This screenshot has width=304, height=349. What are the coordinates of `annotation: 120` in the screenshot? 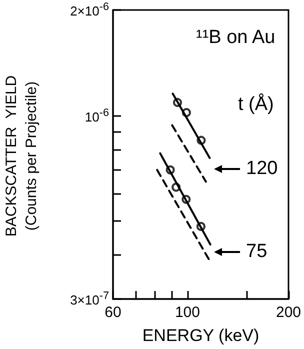 It's located at (262, 168).